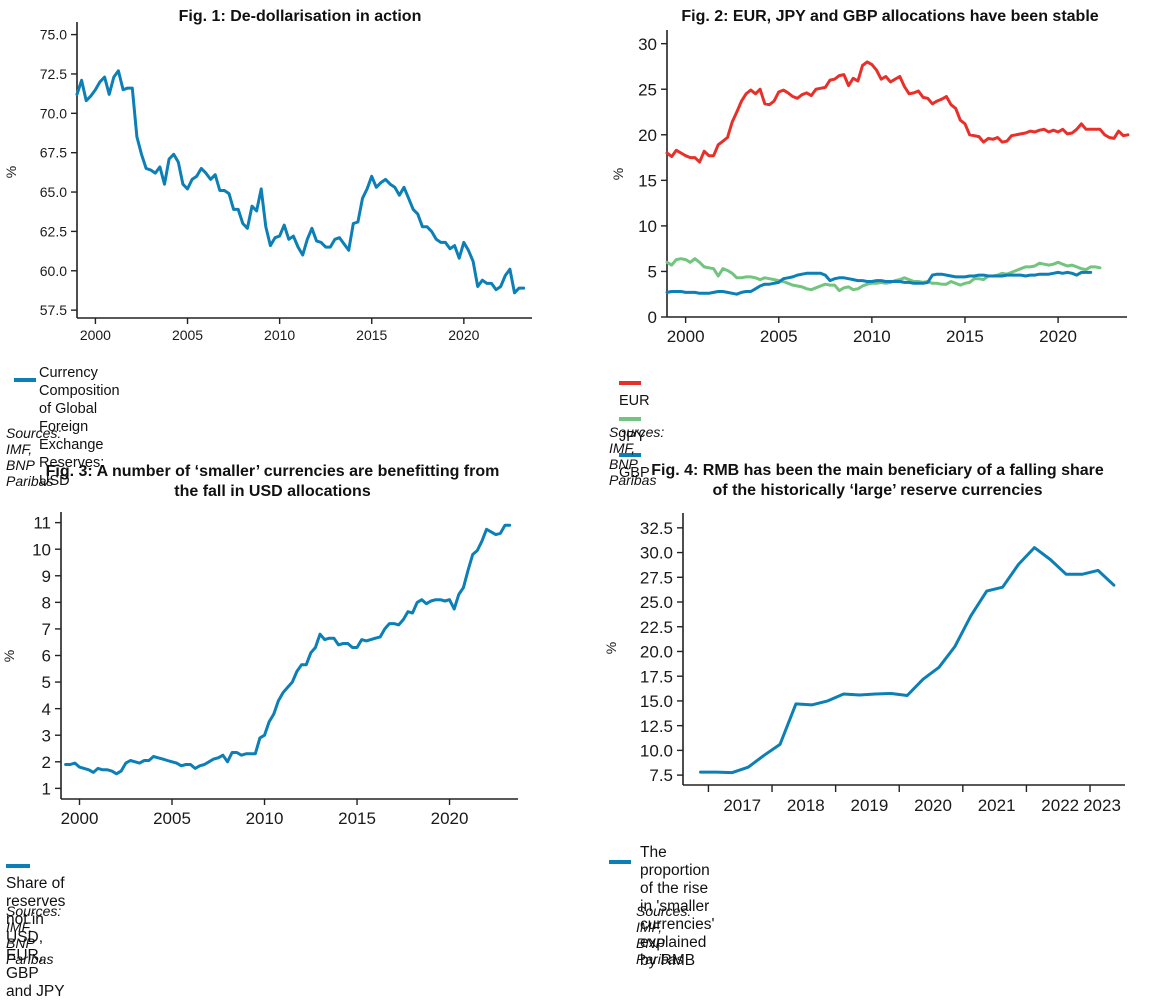 Image resolution: width=1164 pixels, height=1001 pixels. I want to click on fig4-y-tick-label: 20.0, so click(656, 652).